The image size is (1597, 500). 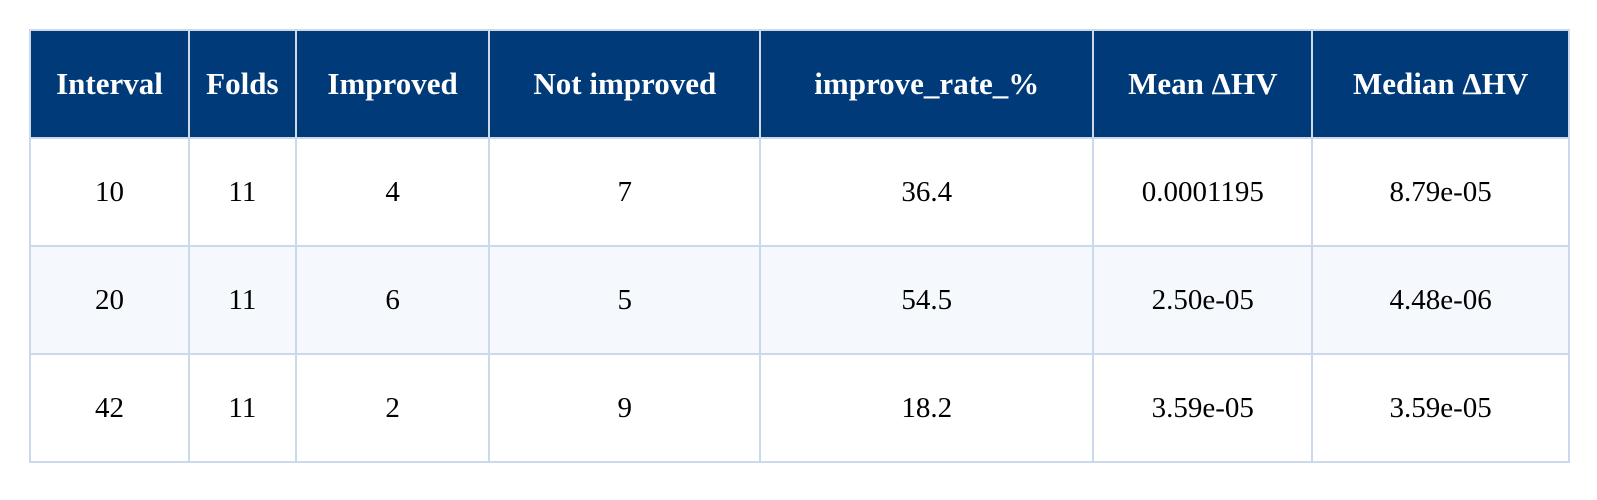 What do you see at coordinates (109, 84) in the screenshot?
I see `column-header-interval: Interval` at bounding box center [109, 84].